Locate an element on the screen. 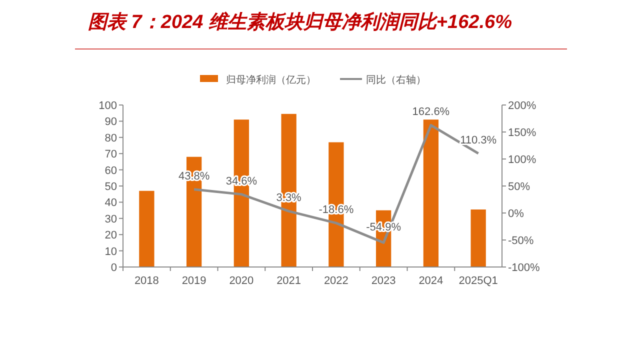  x-tick-label: 2019 is located at coordinates (194, 281).